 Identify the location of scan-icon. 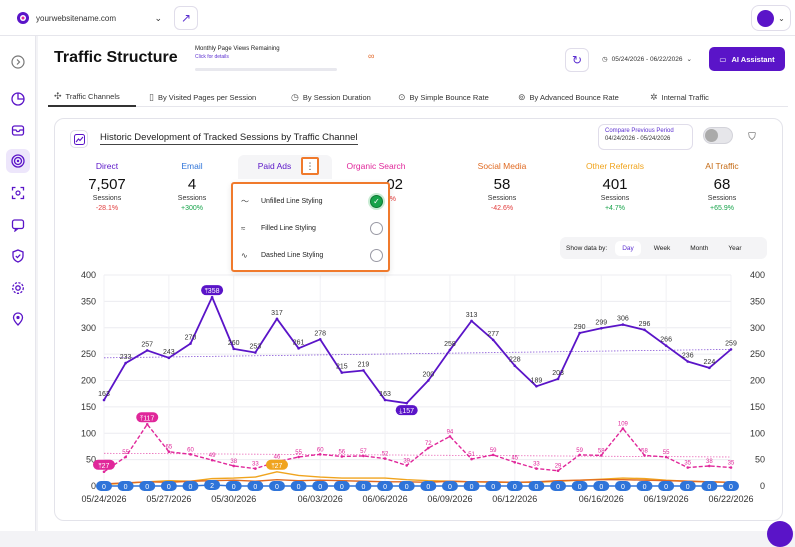
(18, 193).